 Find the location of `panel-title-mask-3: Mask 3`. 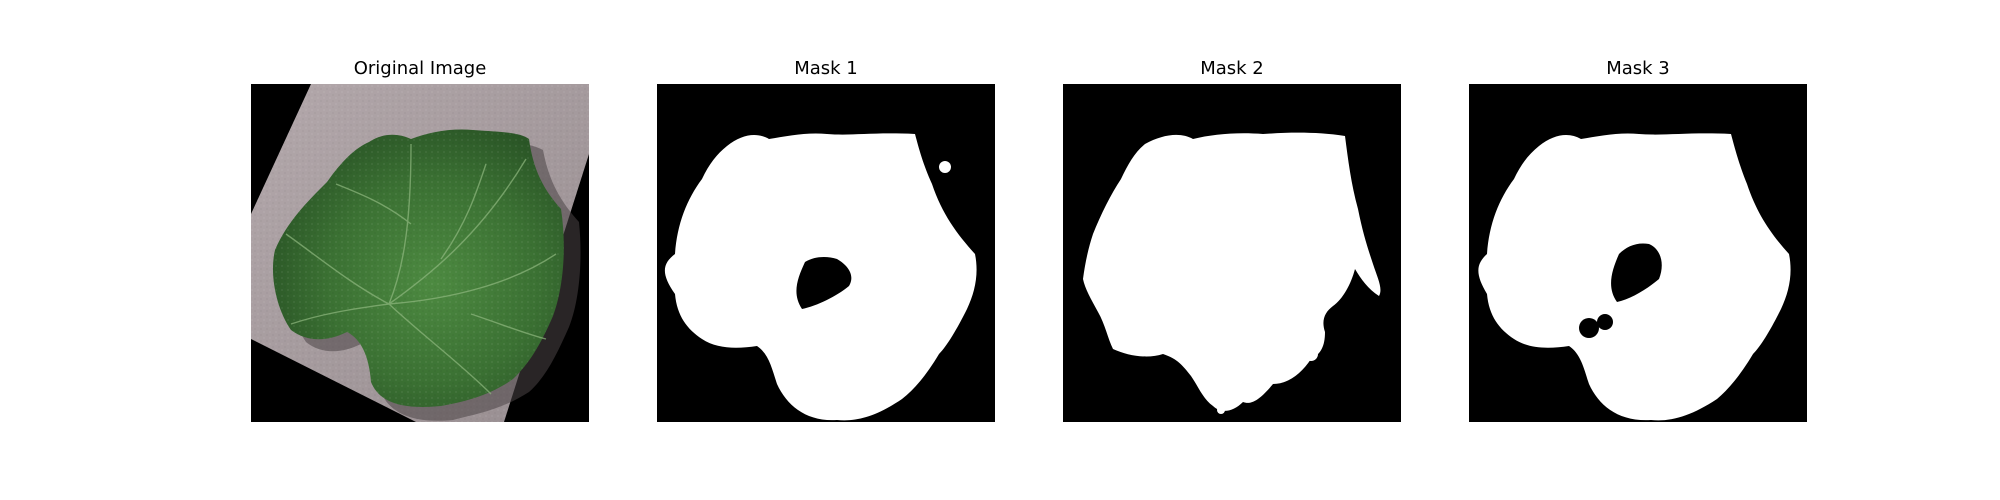

panel-title-mask-3: Mask 3 is located at coordinates (1638, 68).